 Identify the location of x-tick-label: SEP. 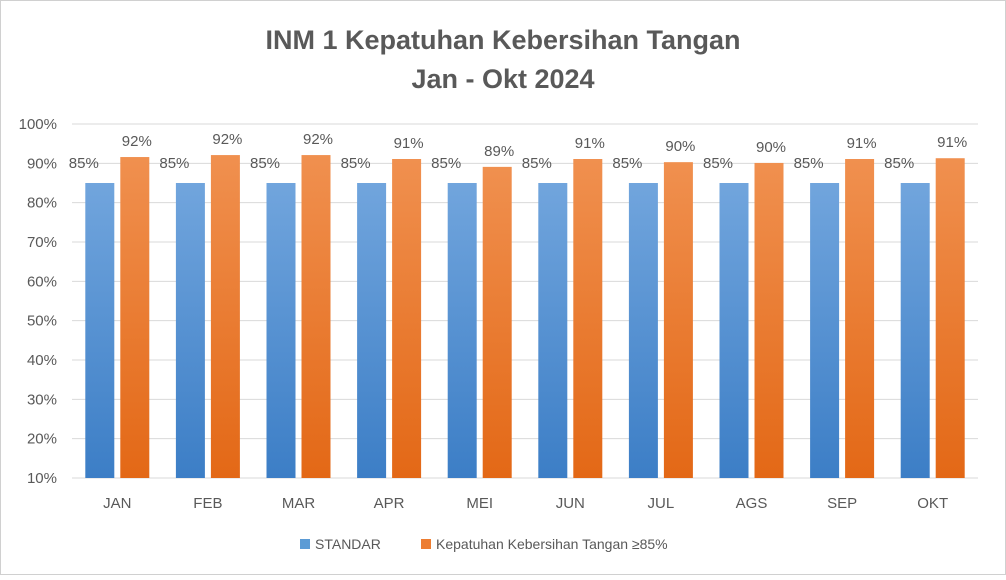
(842, 503).